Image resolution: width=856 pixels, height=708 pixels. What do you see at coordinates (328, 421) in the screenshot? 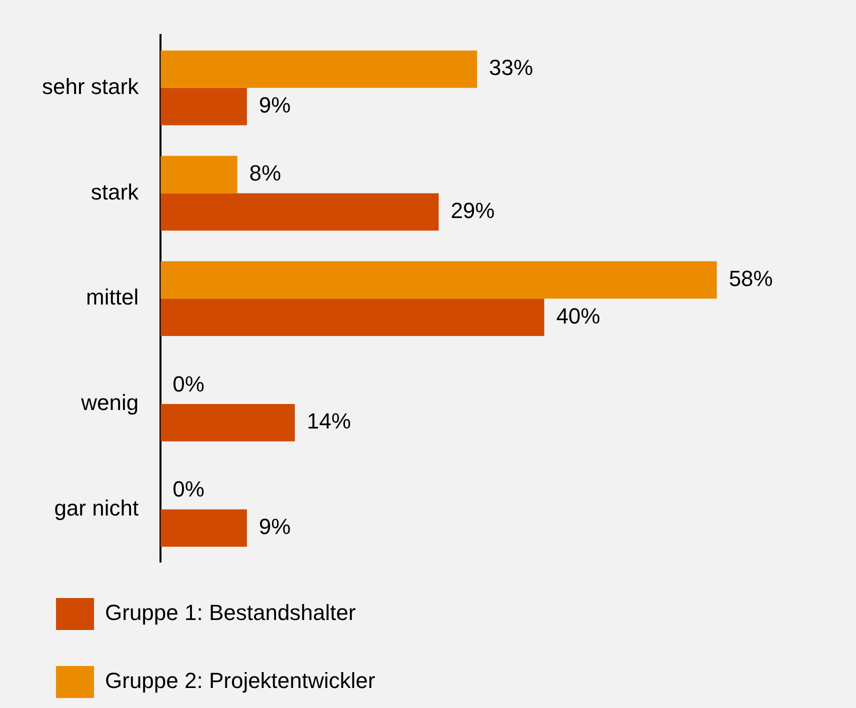
I see `data-label: 14%` at bounding box center [328, 421].